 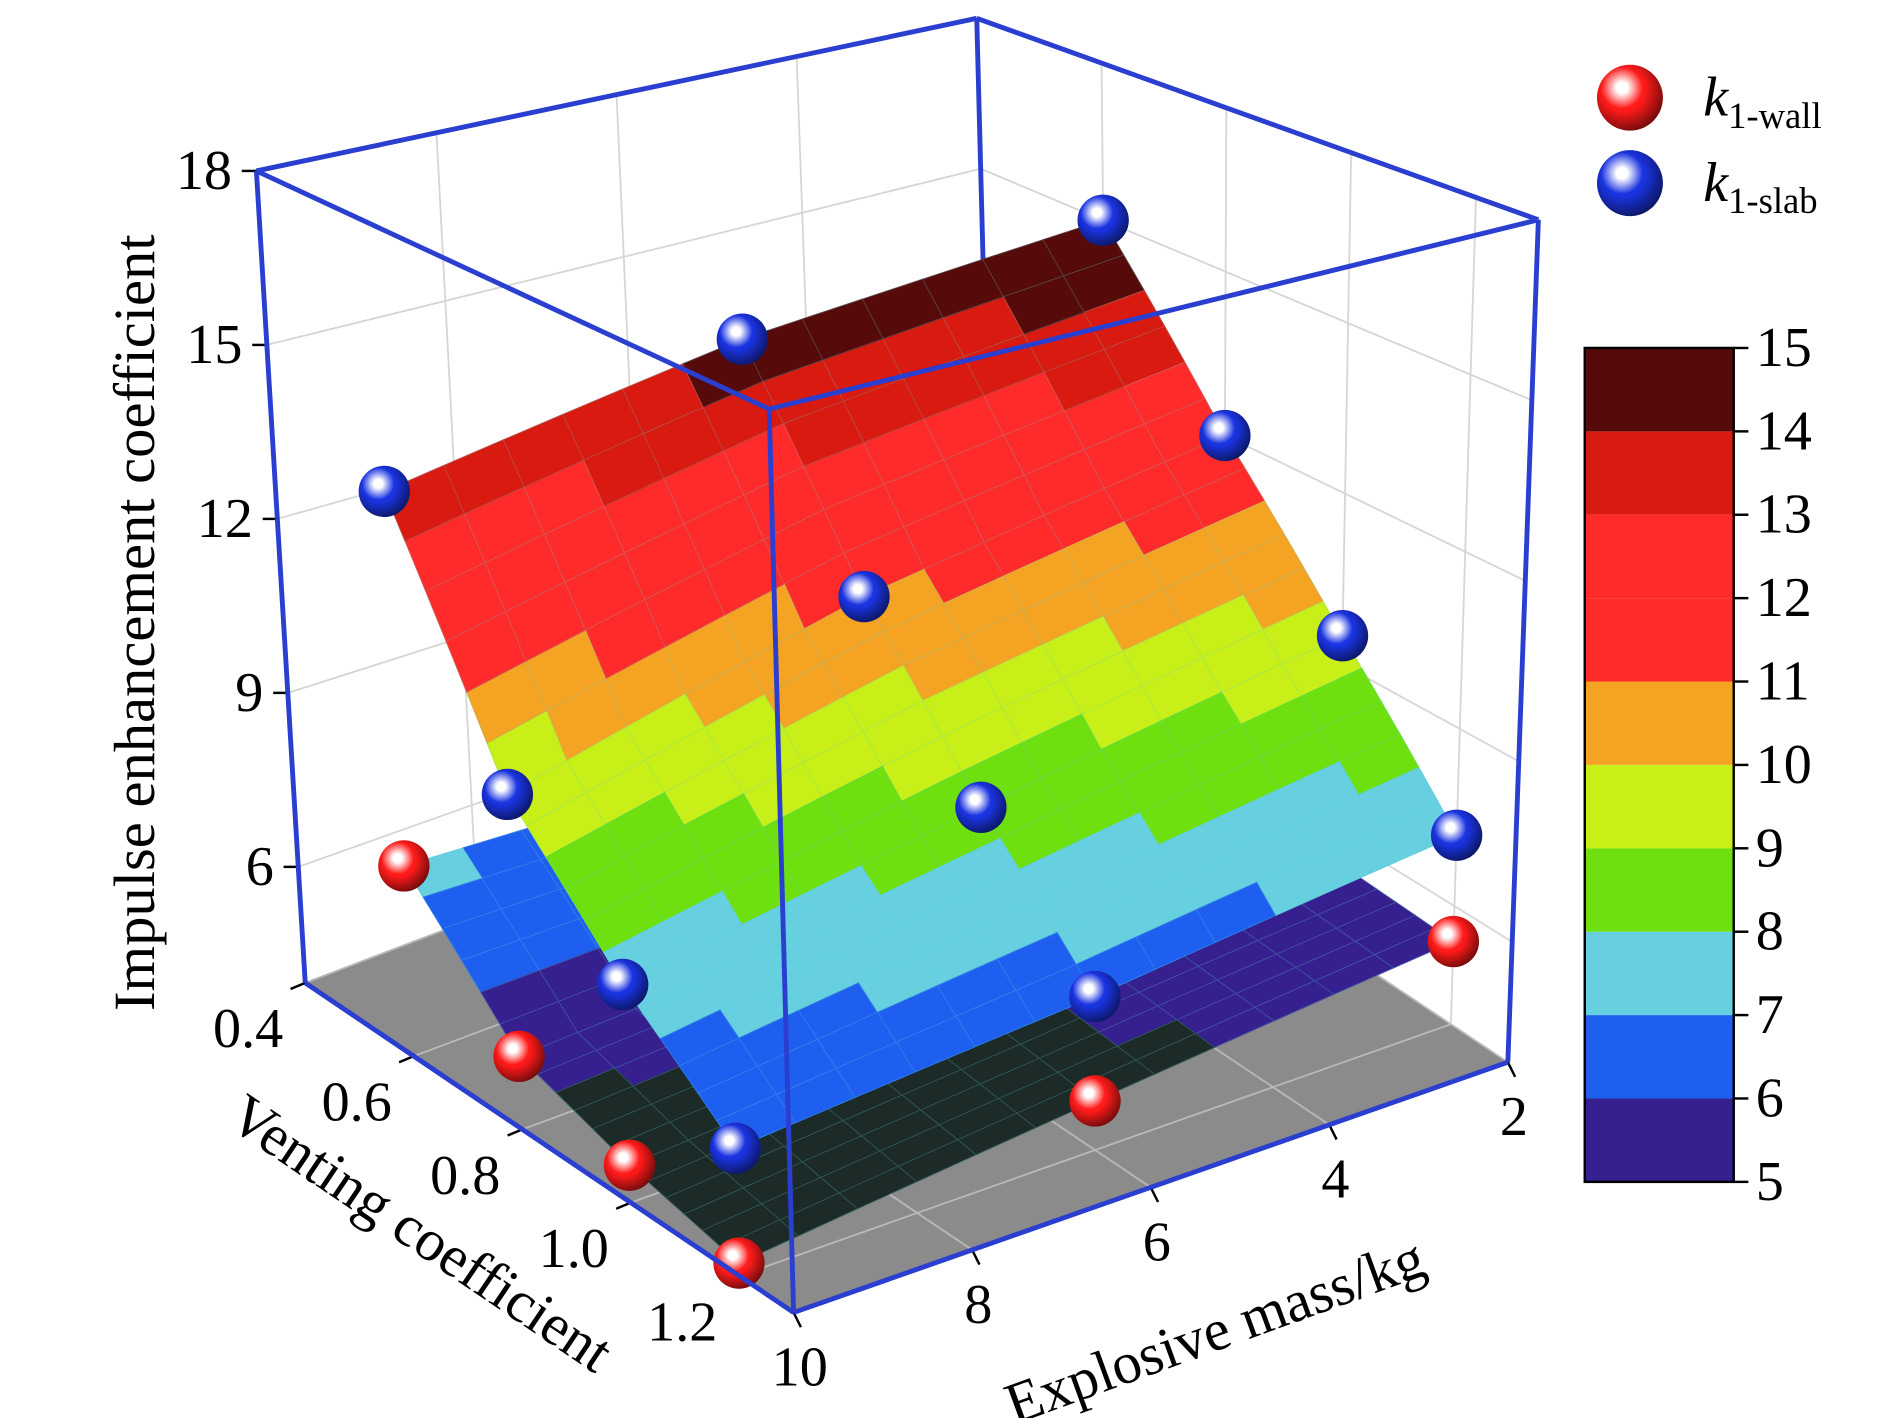 I want to click on x-tick-label: 10, so click(x=800, y=1367).